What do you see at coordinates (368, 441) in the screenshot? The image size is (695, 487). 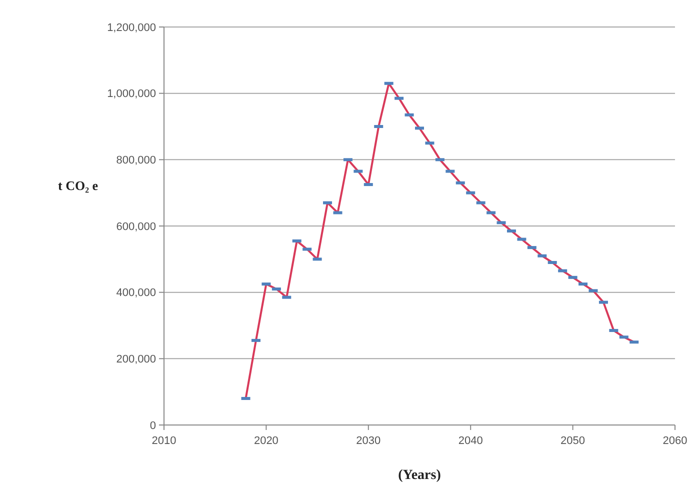 I see `x-tick-label: 2030` at bounding box center [368, 441].